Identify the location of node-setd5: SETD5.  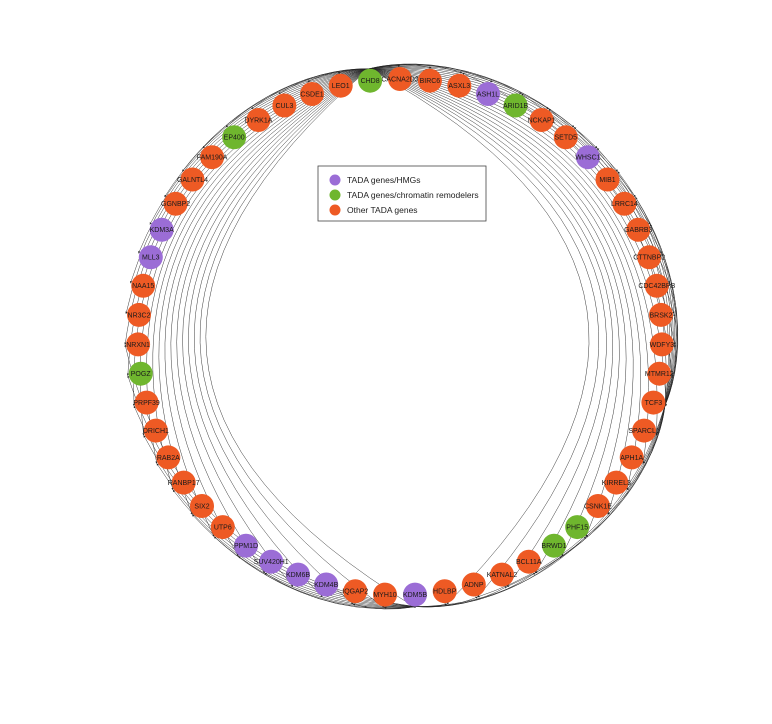
(565, 137).